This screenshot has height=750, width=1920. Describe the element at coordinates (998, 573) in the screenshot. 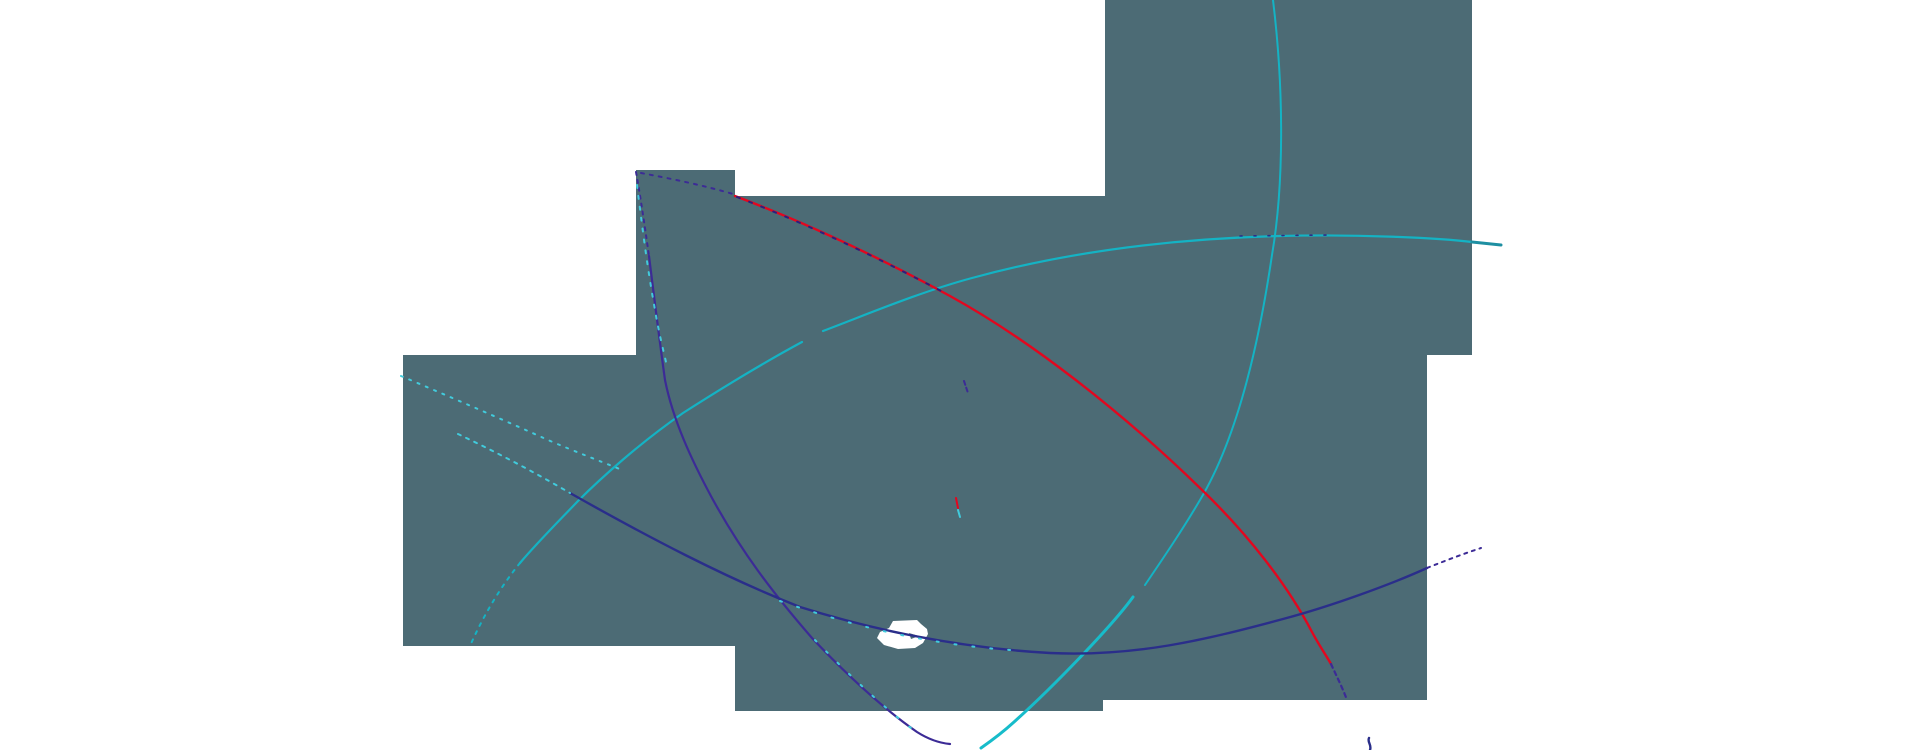

I see `navy-wide-orbit` at that location.